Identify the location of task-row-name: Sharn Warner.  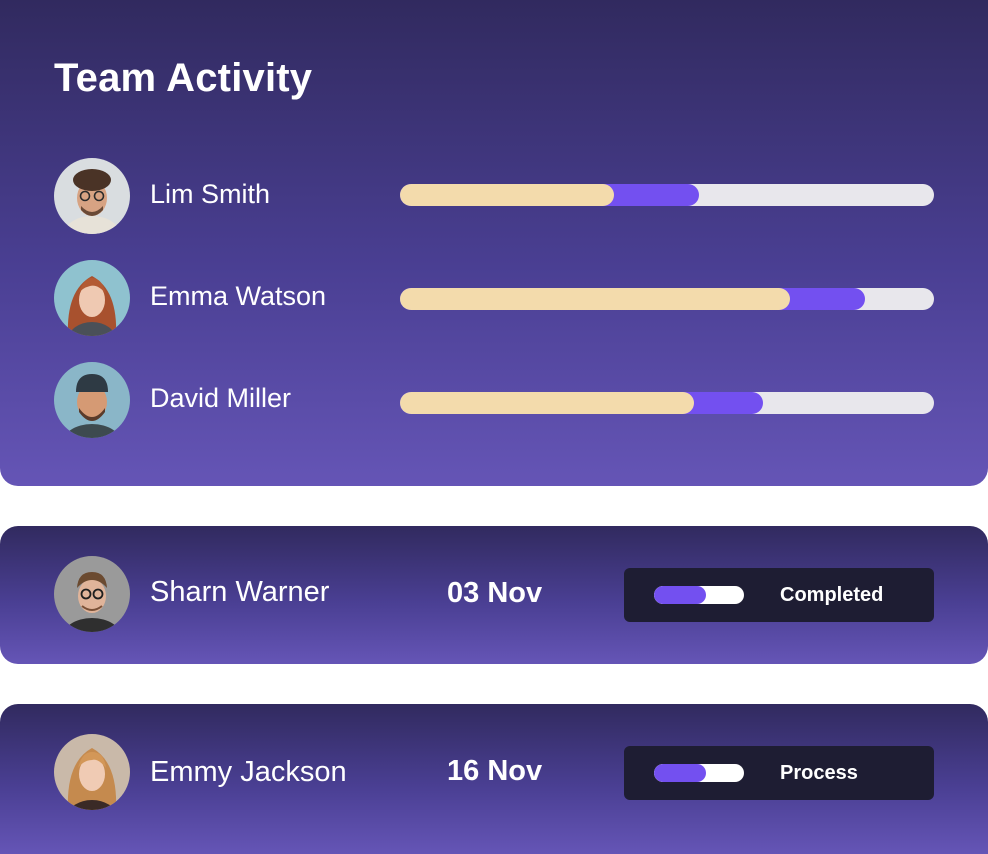
(240, 592).